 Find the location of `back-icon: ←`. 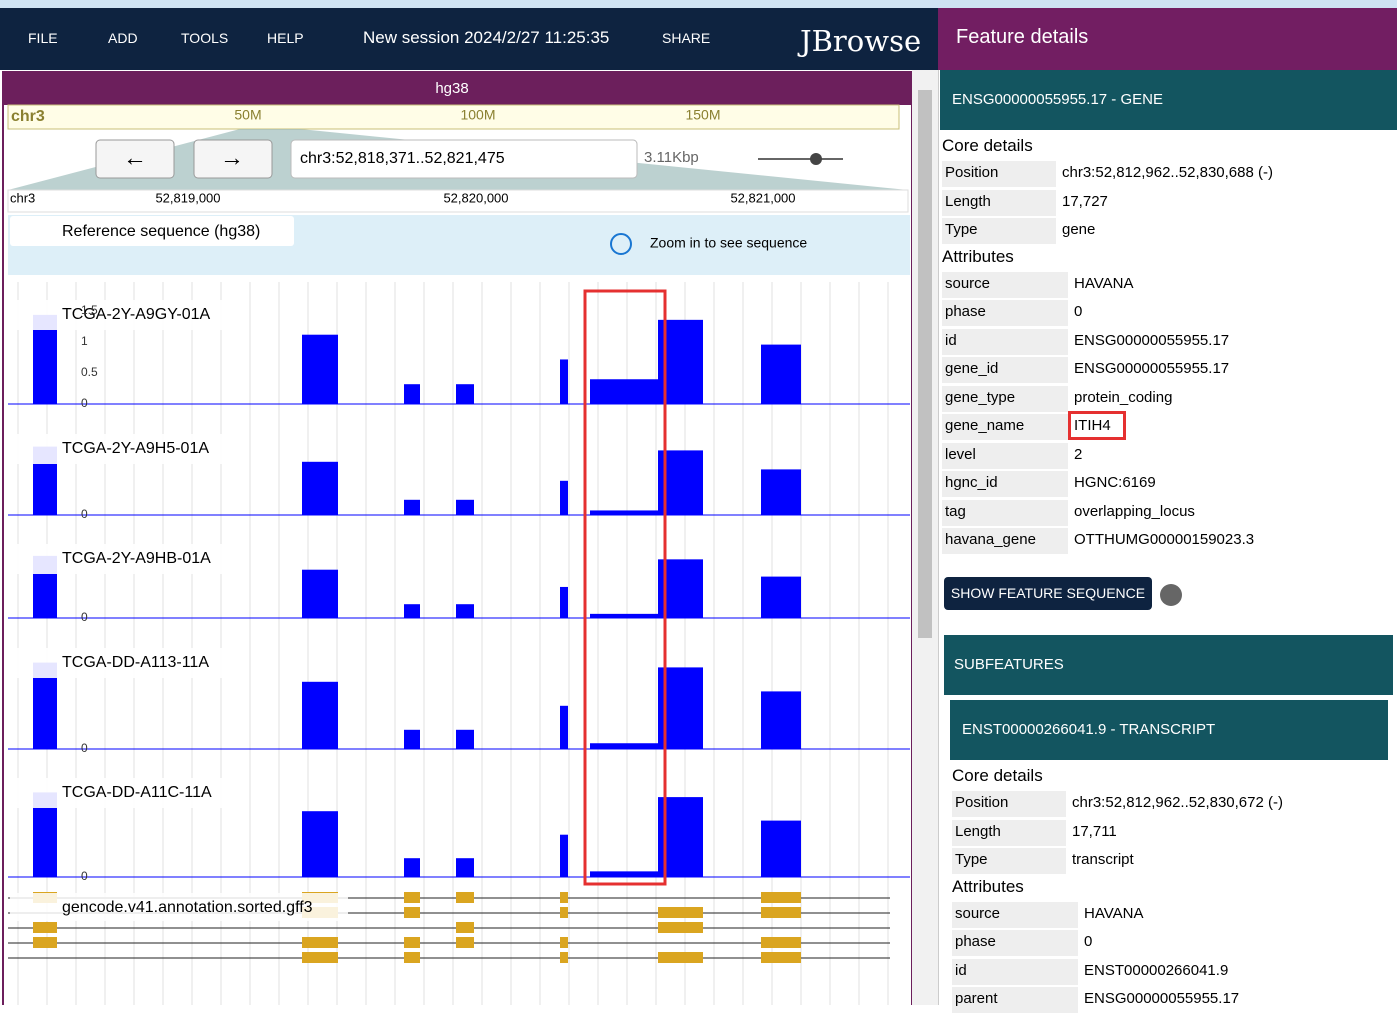

back-icon: ← is located at coordinates (135, 157).